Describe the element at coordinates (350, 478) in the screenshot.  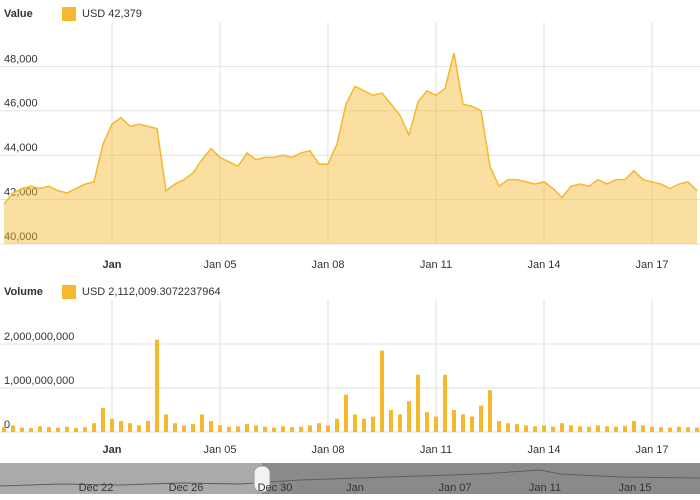
I see `navigator-line` at that location.